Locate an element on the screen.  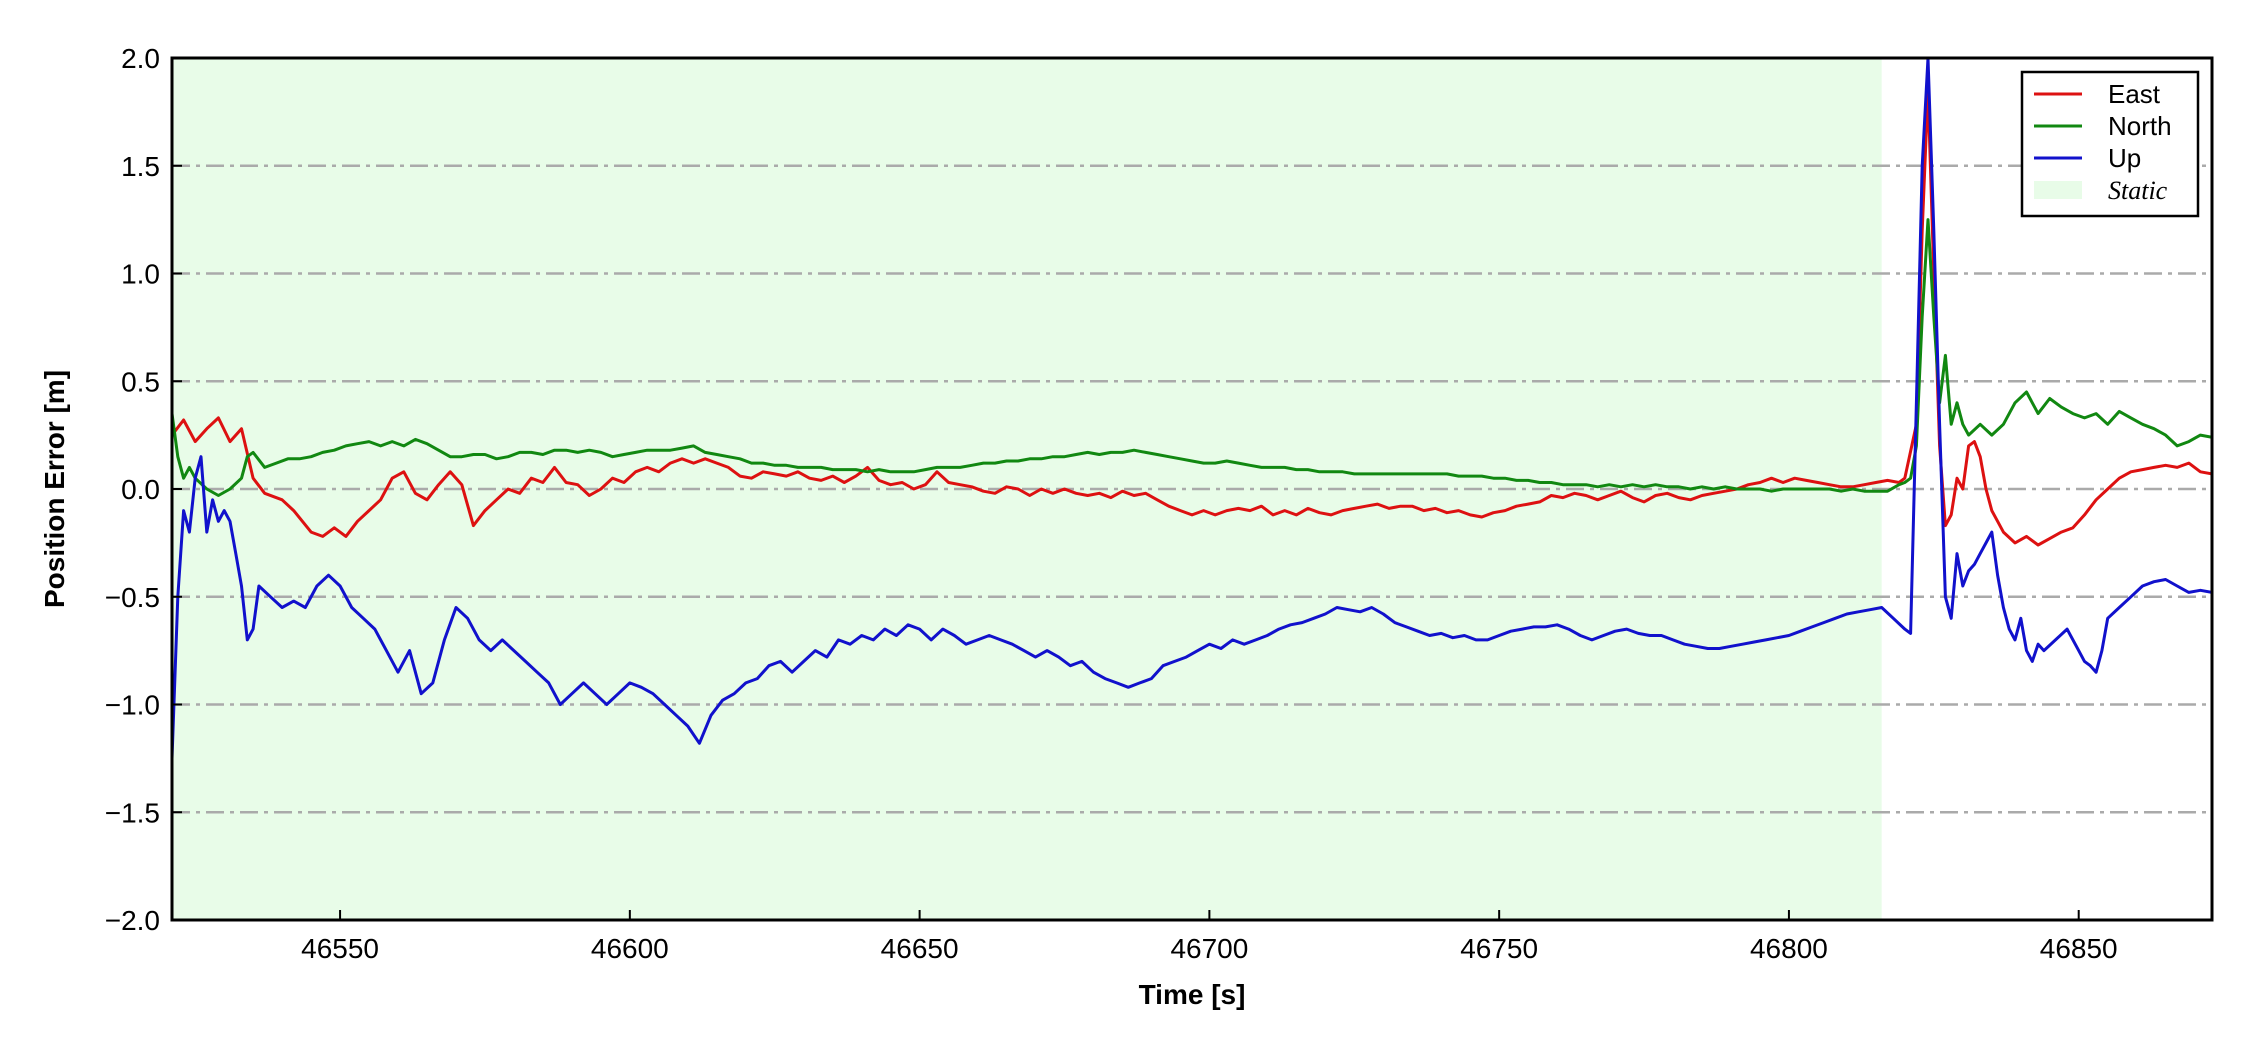
y-tick-label: 0.5 is located at coordinates (140, 381).